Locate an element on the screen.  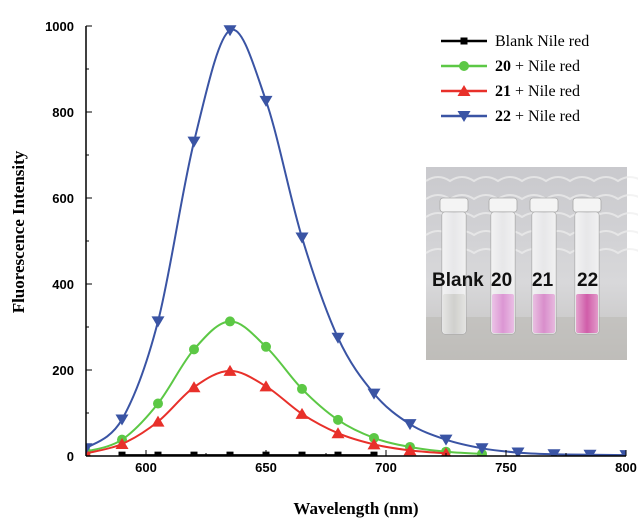
y-tick-label: 600 is located at coordinates (63, 198).